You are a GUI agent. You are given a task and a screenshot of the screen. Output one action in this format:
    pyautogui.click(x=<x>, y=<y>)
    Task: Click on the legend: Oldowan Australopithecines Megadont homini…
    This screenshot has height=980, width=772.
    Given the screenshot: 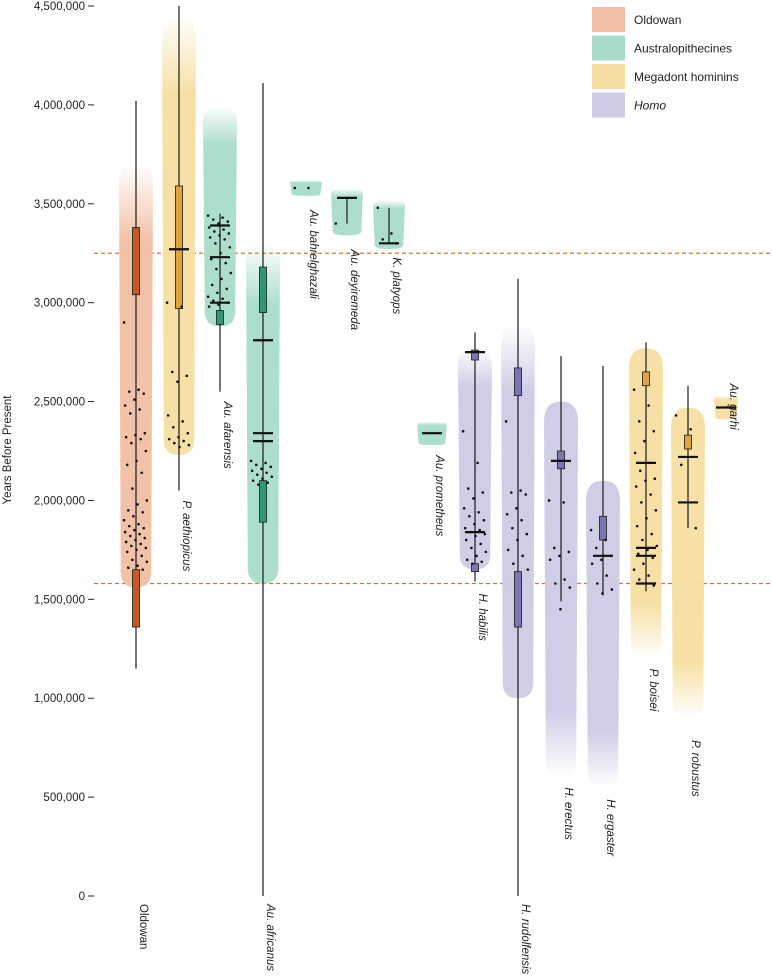 What is the action you would take?
    pyautogui.click(x=665, y=62)
    